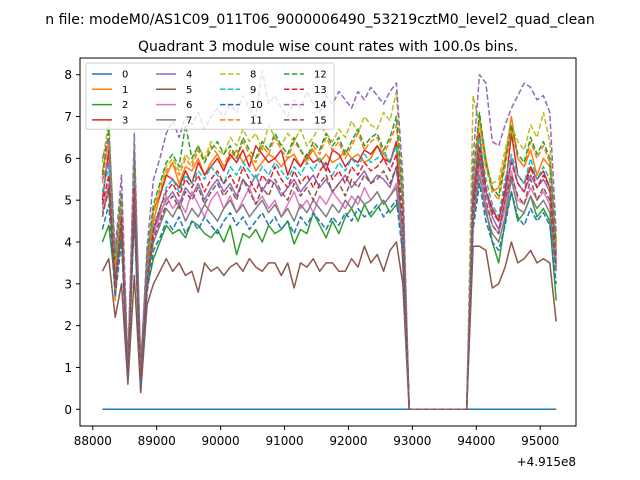 The height and width of the screenshot is (480, 640). What do you see at coordinates (320, 90) in the screenshot?
I see `legend-label-13: 13` at bounding box center [320, 90].